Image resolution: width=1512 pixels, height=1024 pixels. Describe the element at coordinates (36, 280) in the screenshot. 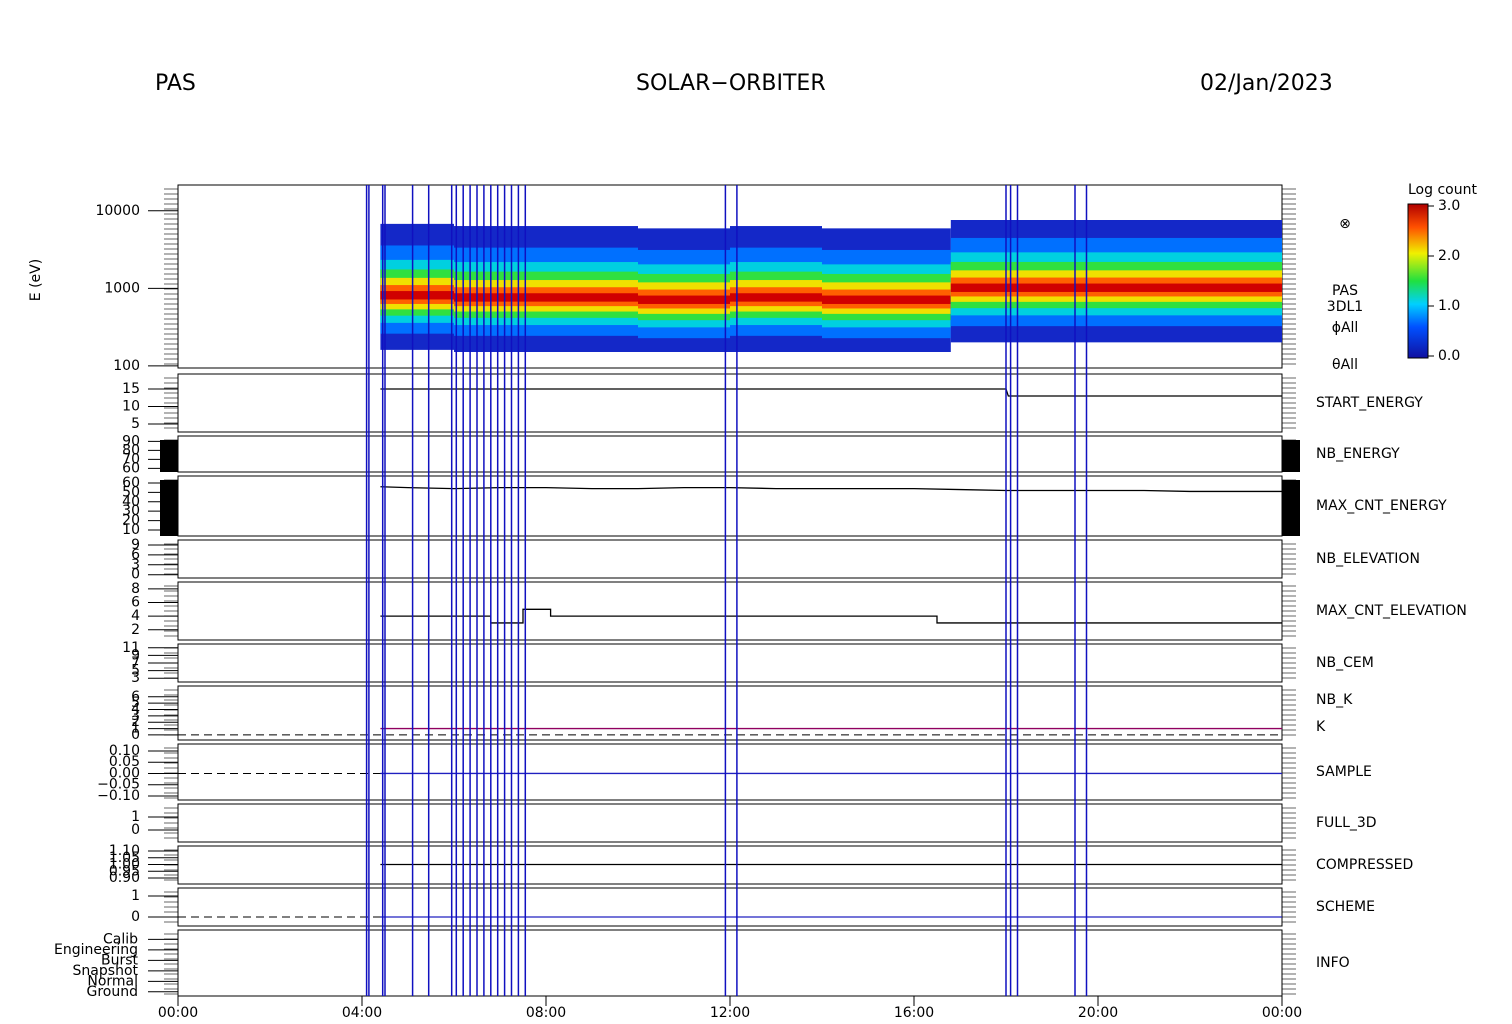

I see `y-axis-title: E (eV)` at that location.